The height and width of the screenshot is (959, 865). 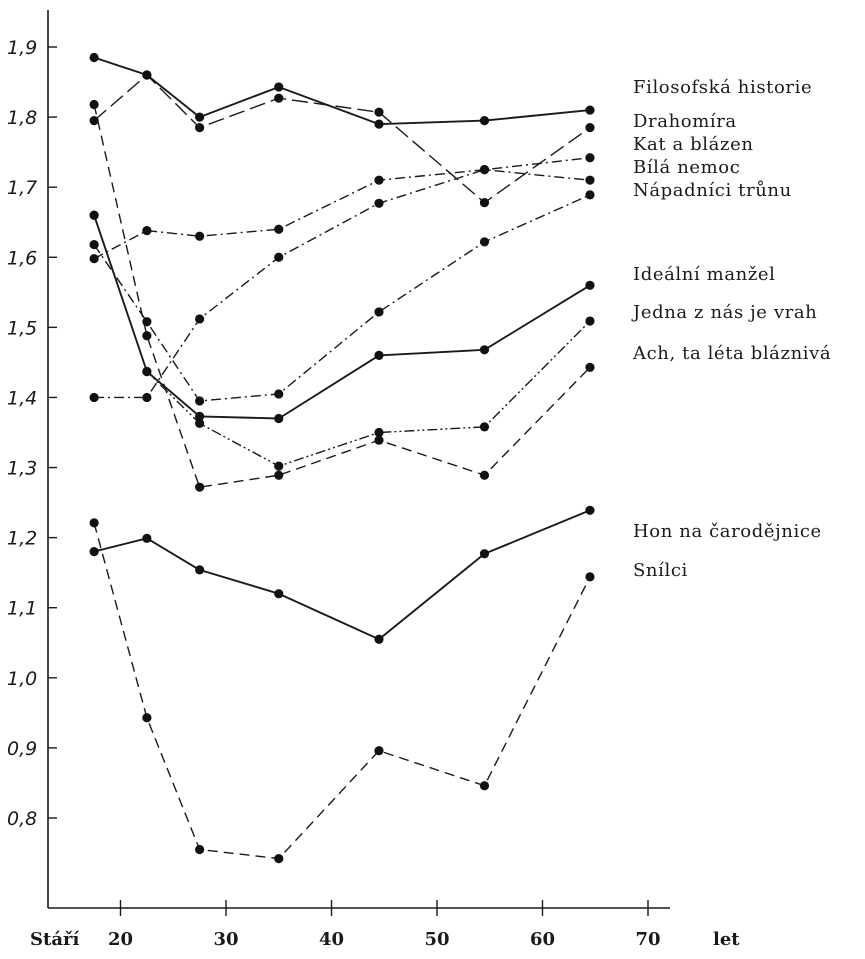 I want to click on y-tick-label: 1,1, so click(x=22, y=609).